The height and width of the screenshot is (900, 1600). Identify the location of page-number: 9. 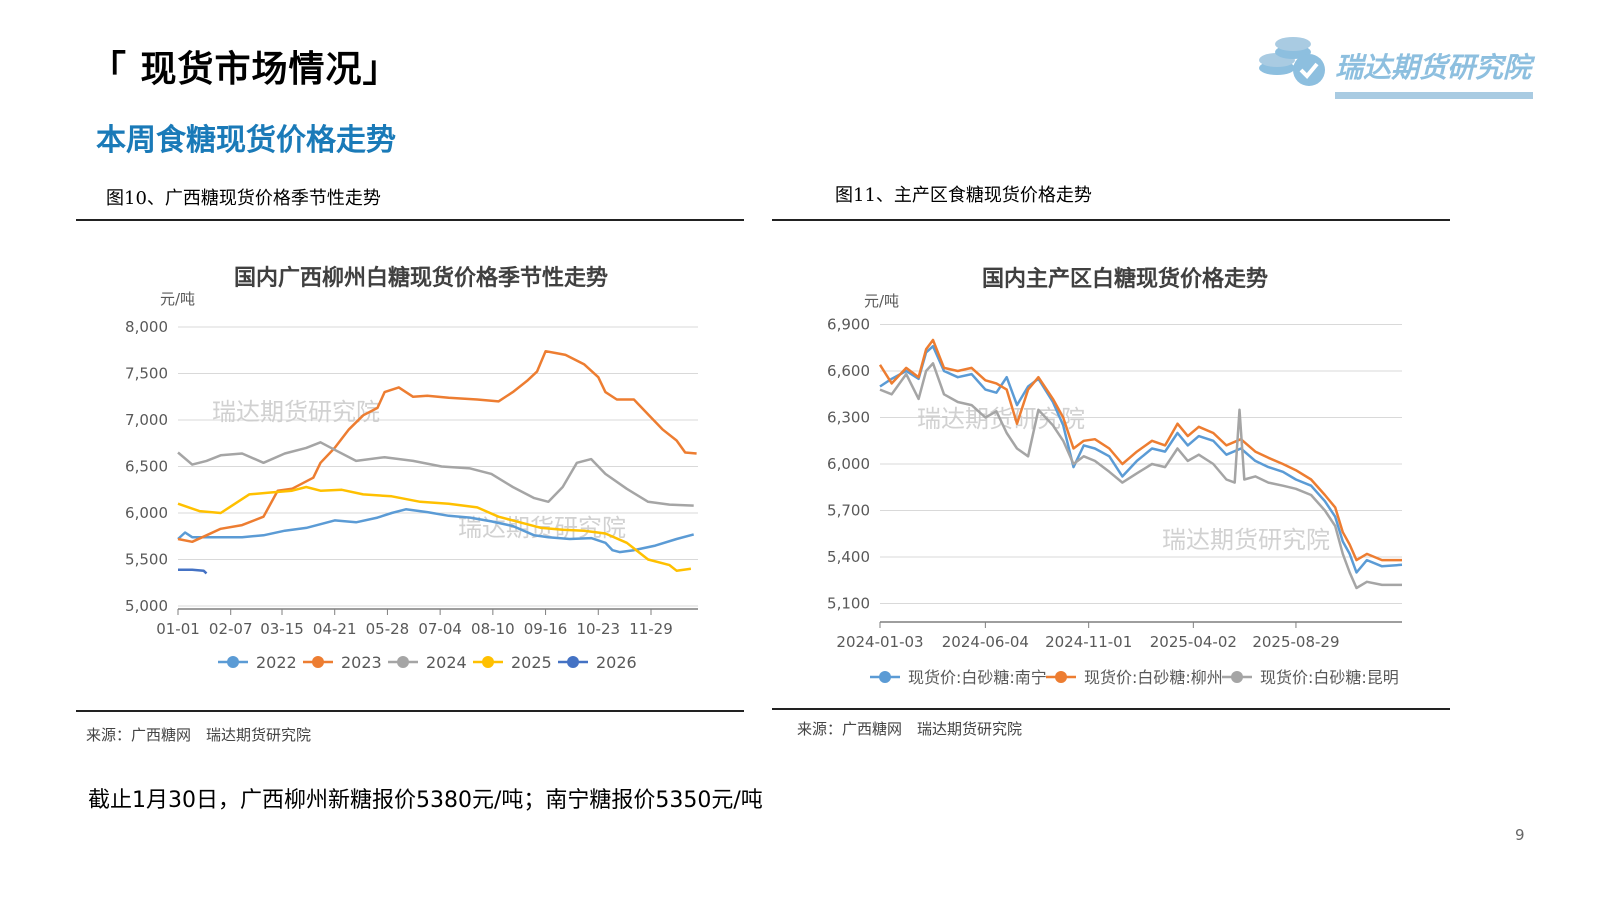
(1520, 835).